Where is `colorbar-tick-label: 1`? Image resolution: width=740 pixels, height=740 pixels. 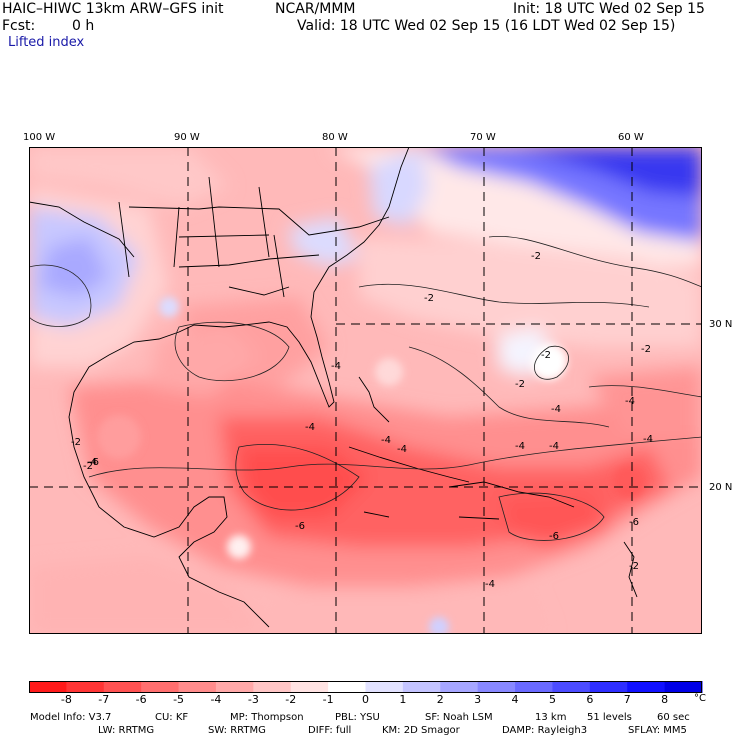 colorbar-tick-label: 1 is located at coordinates (403, 699).